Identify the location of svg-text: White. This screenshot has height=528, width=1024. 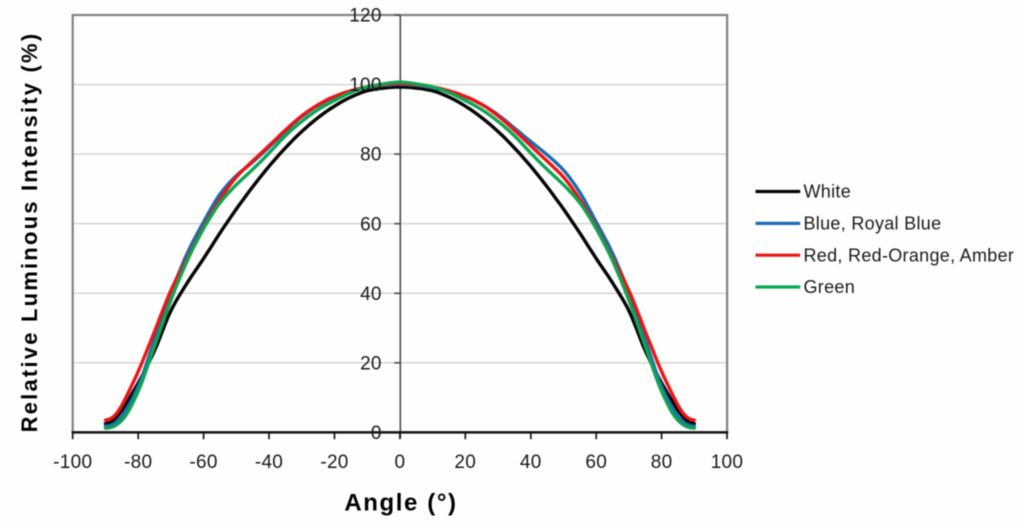
(828, 192).